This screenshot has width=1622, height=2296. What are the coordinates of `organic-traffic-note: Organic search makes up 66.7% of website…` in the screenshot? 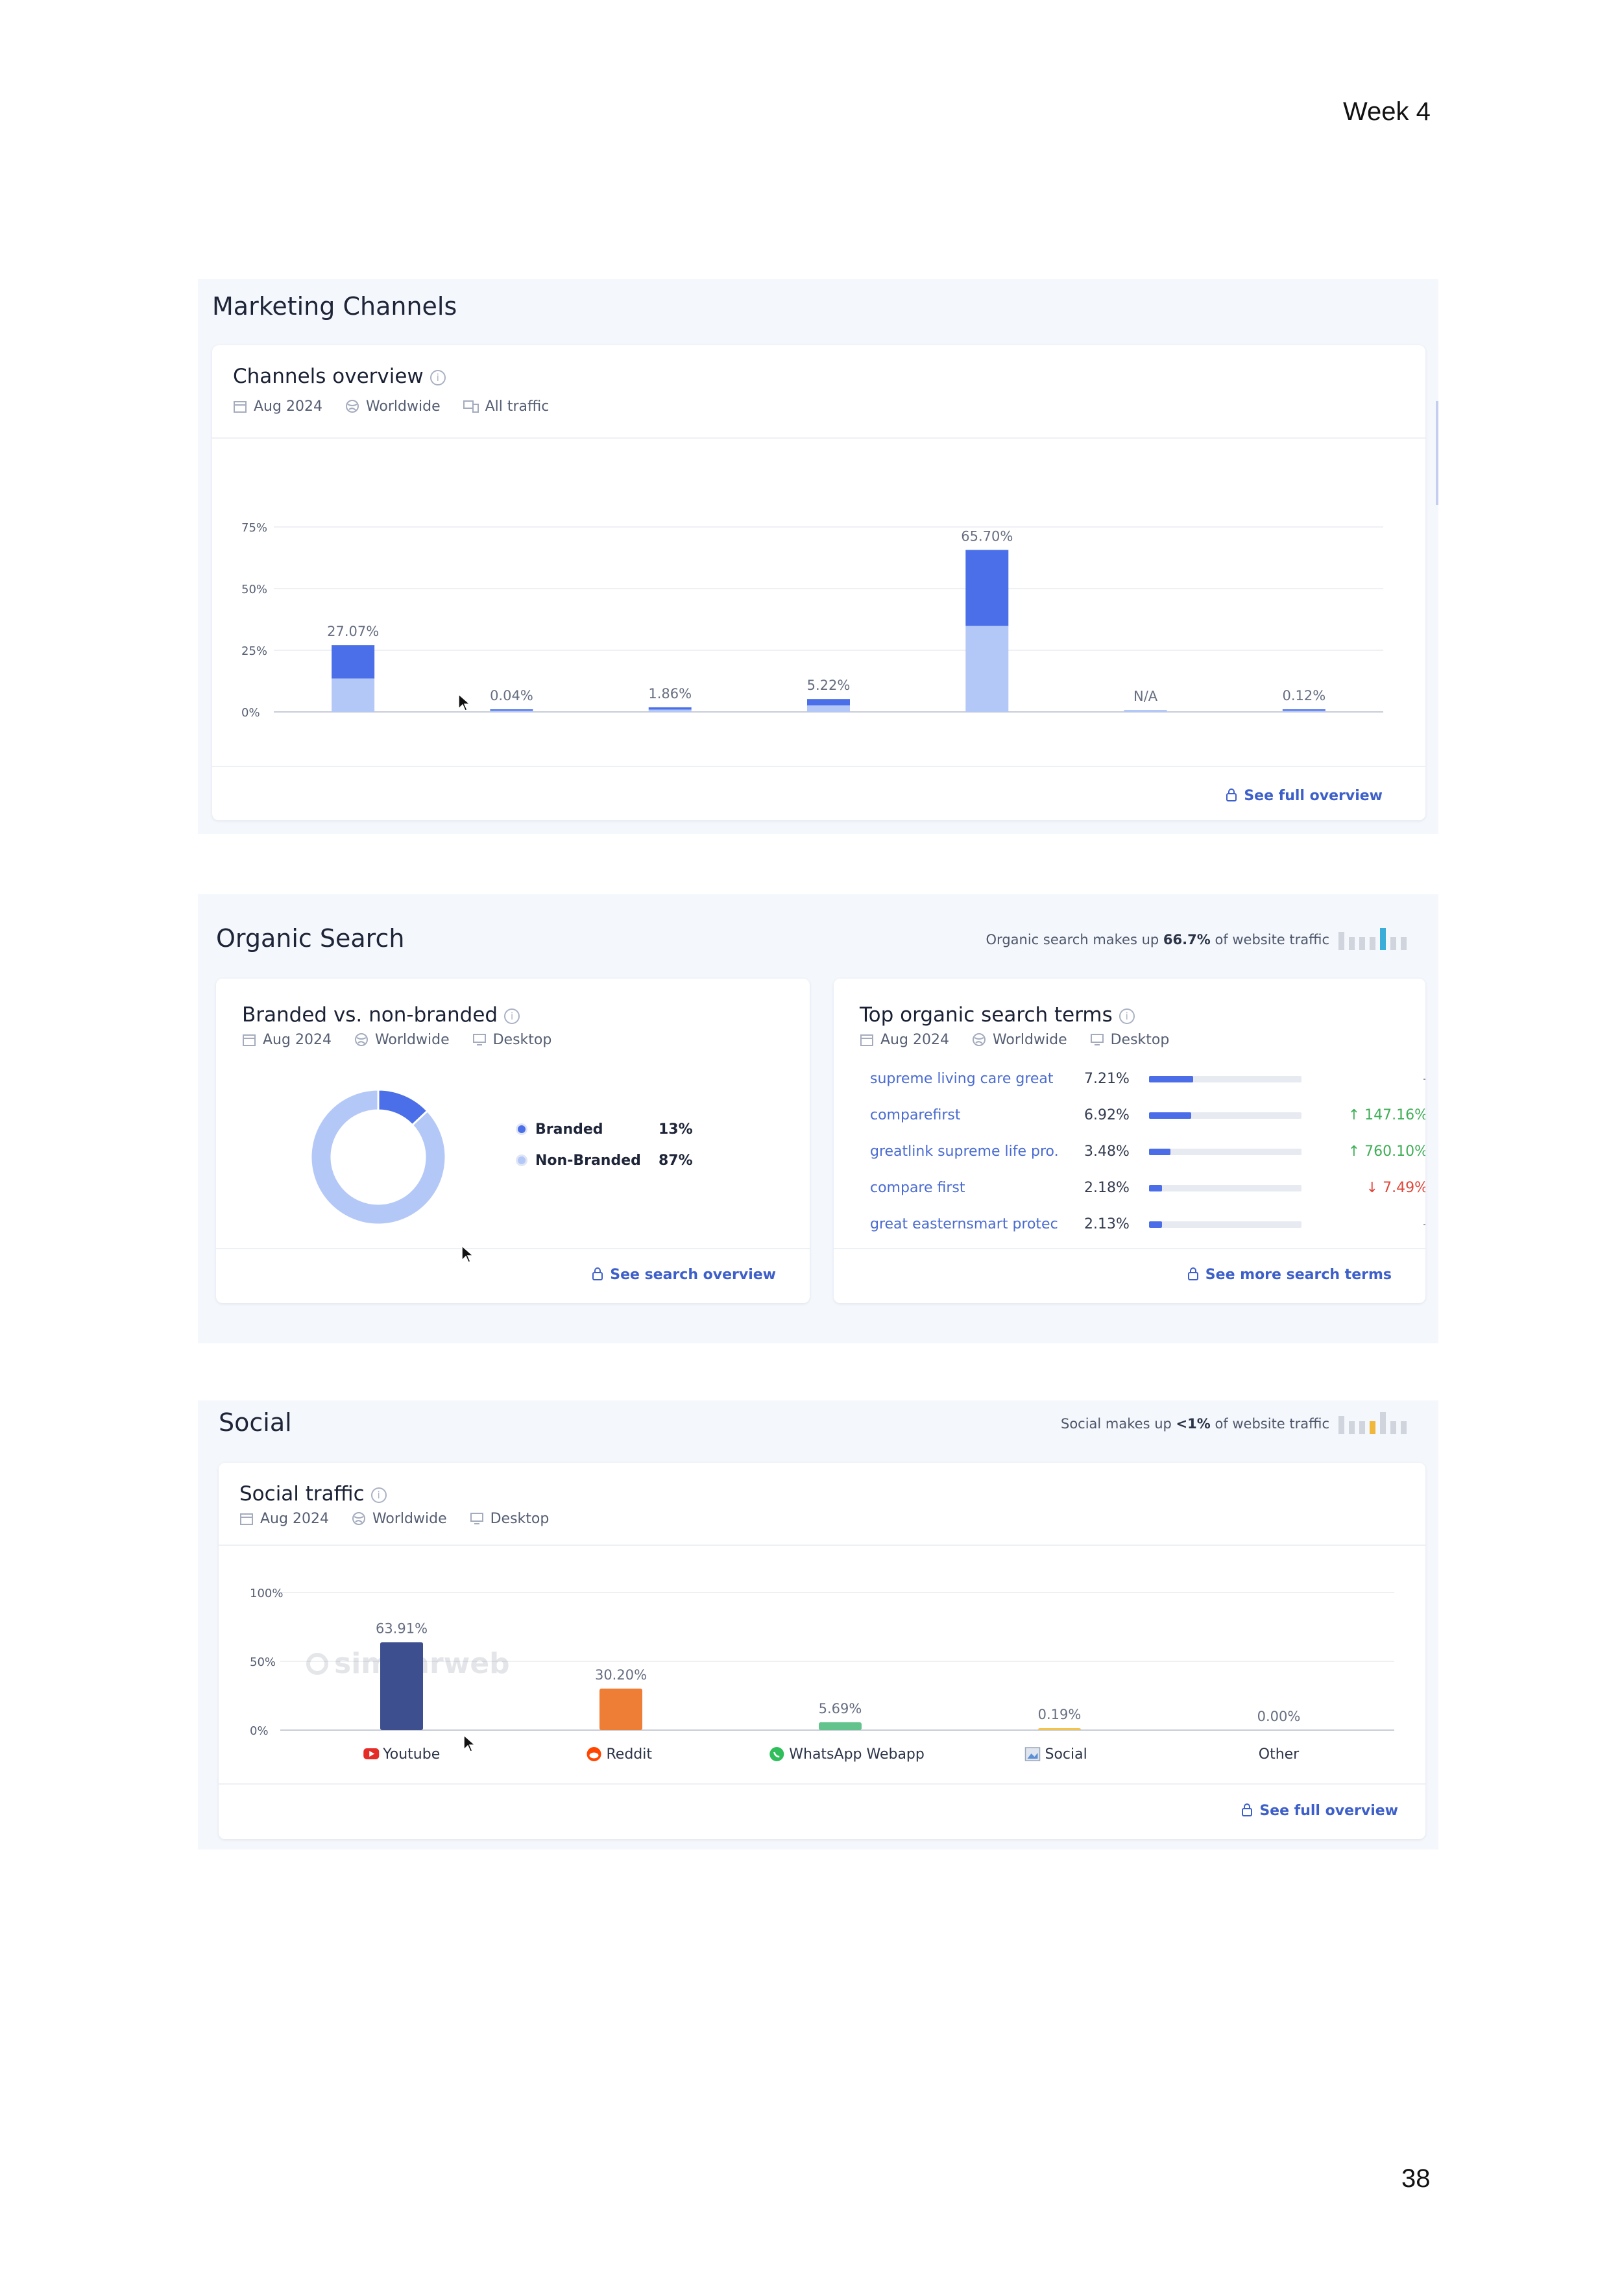 It's located at (1158, 940).